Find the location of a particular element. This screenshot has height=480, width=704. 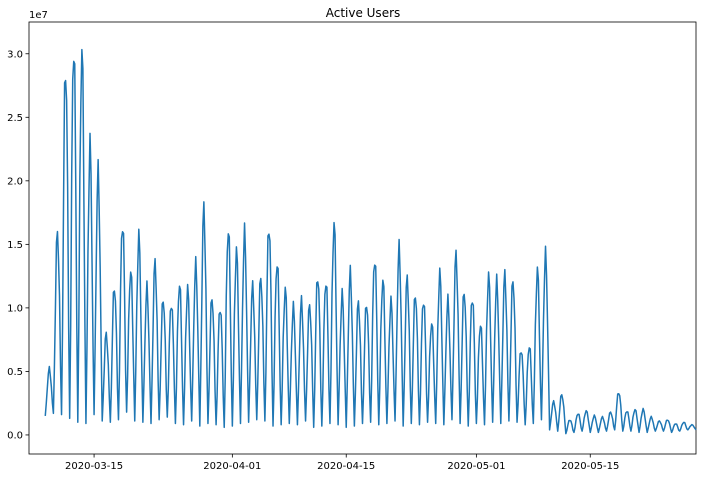

y-tick-label: 1.5 is located at coordinates (15, 245).